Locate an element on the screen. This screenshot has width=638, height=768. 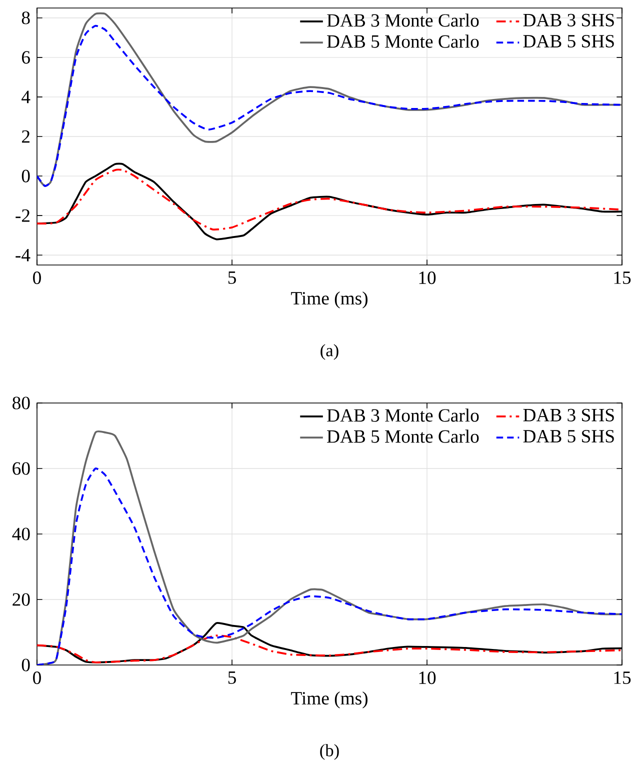
y-tick-label: 6 is located at coordinates (26, 57).